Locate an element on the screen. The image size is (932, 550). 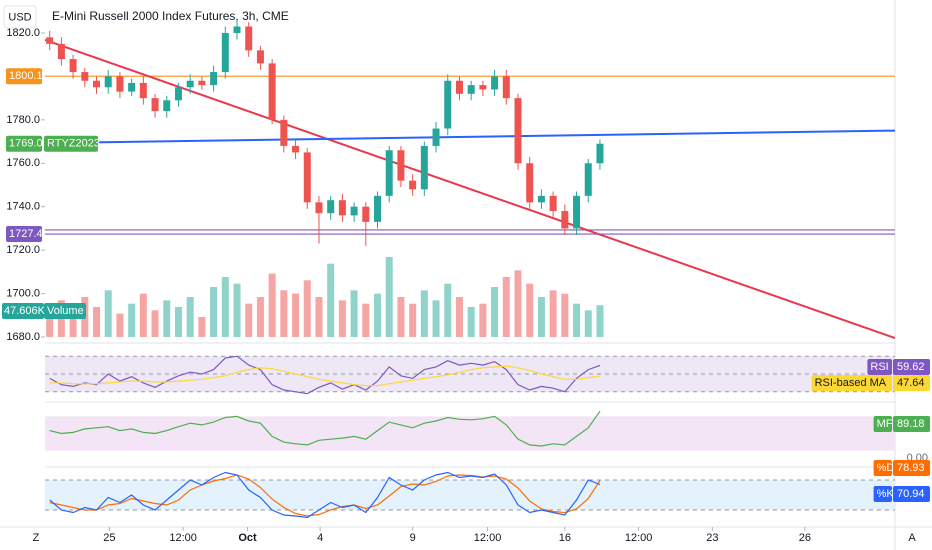
indicator-band is located at coordinates (470, 433).